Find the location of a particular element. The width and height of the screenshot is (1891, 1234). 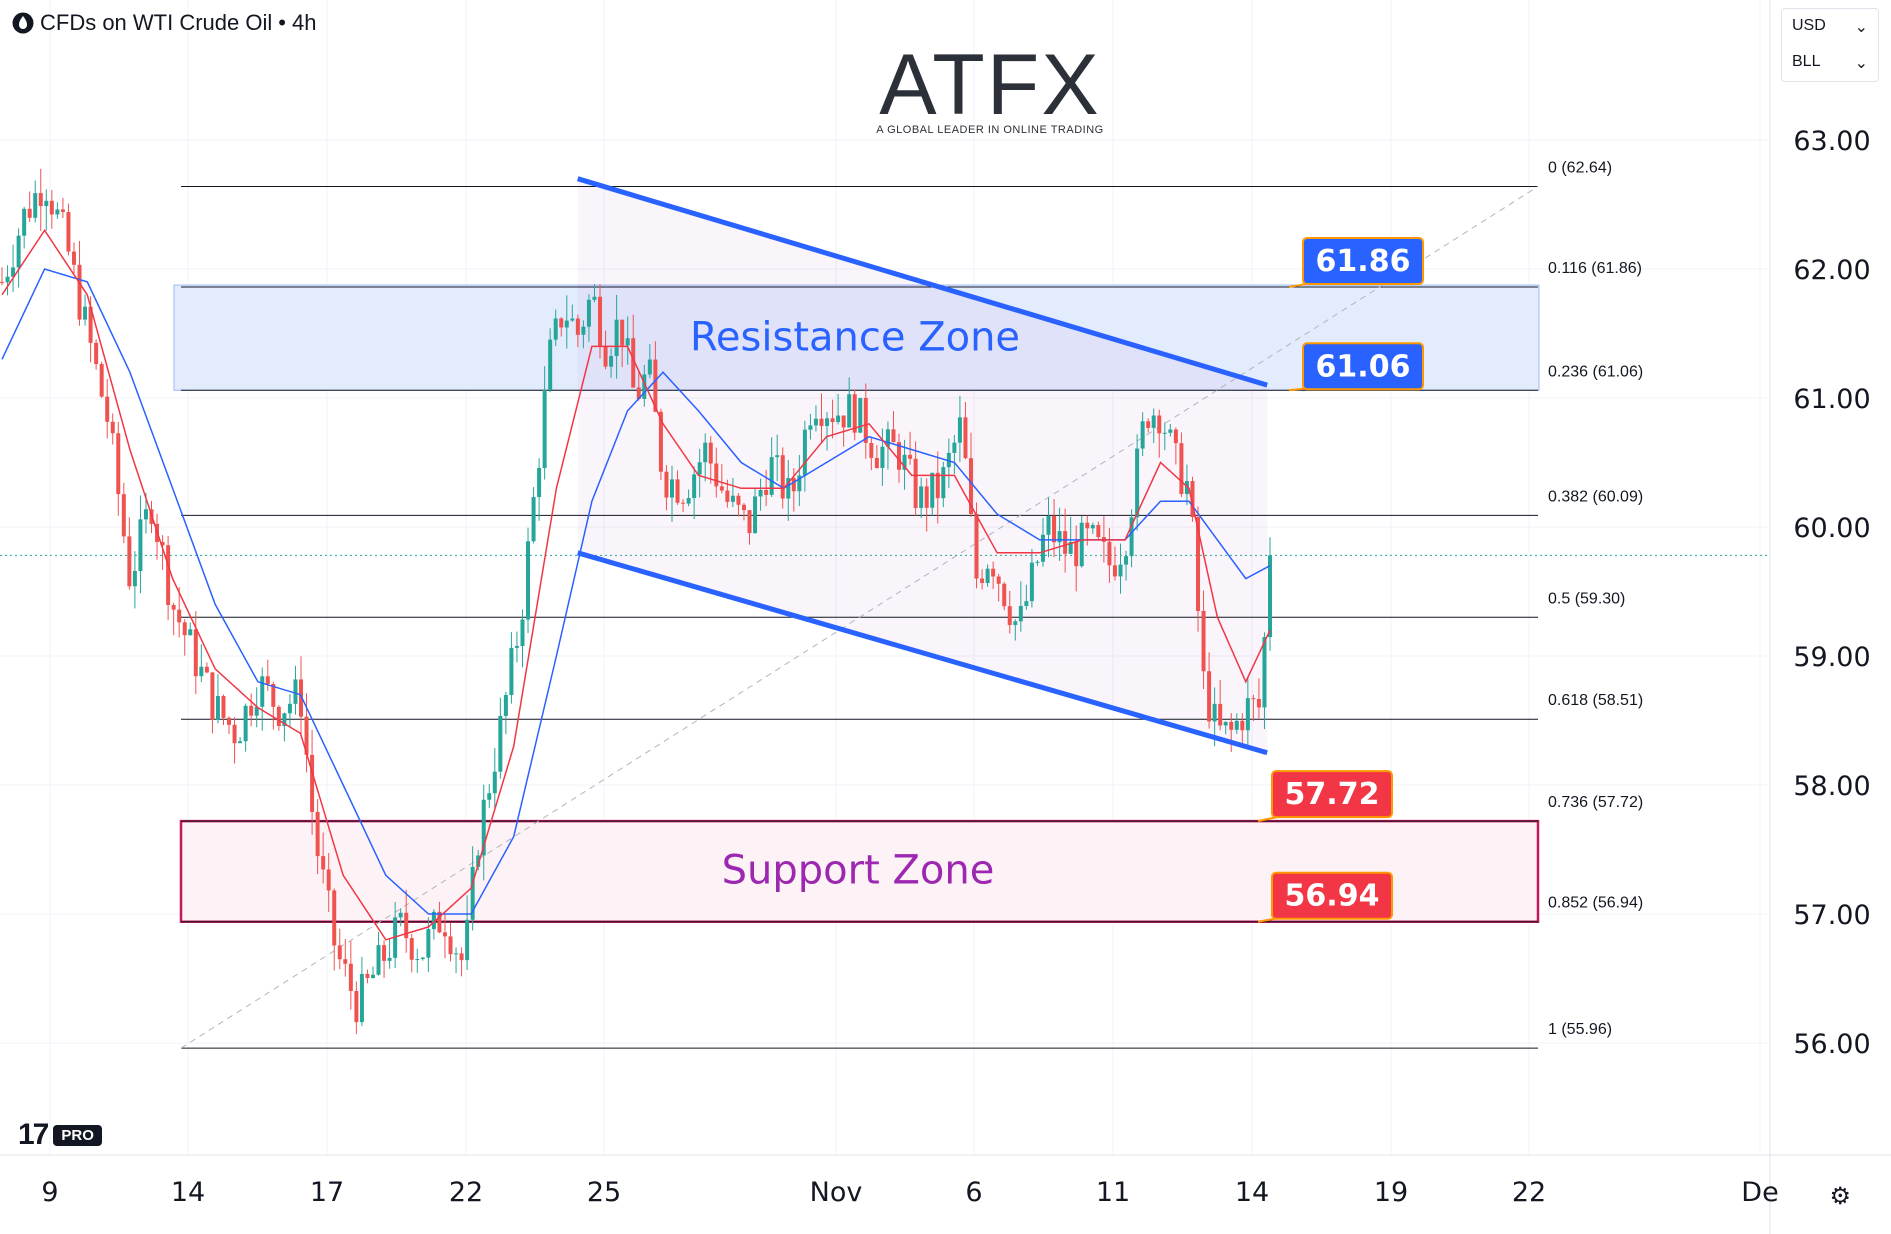

symbol-header: CFDs on WTI Crude Oil • 4h is located at coordinates (164, 23).